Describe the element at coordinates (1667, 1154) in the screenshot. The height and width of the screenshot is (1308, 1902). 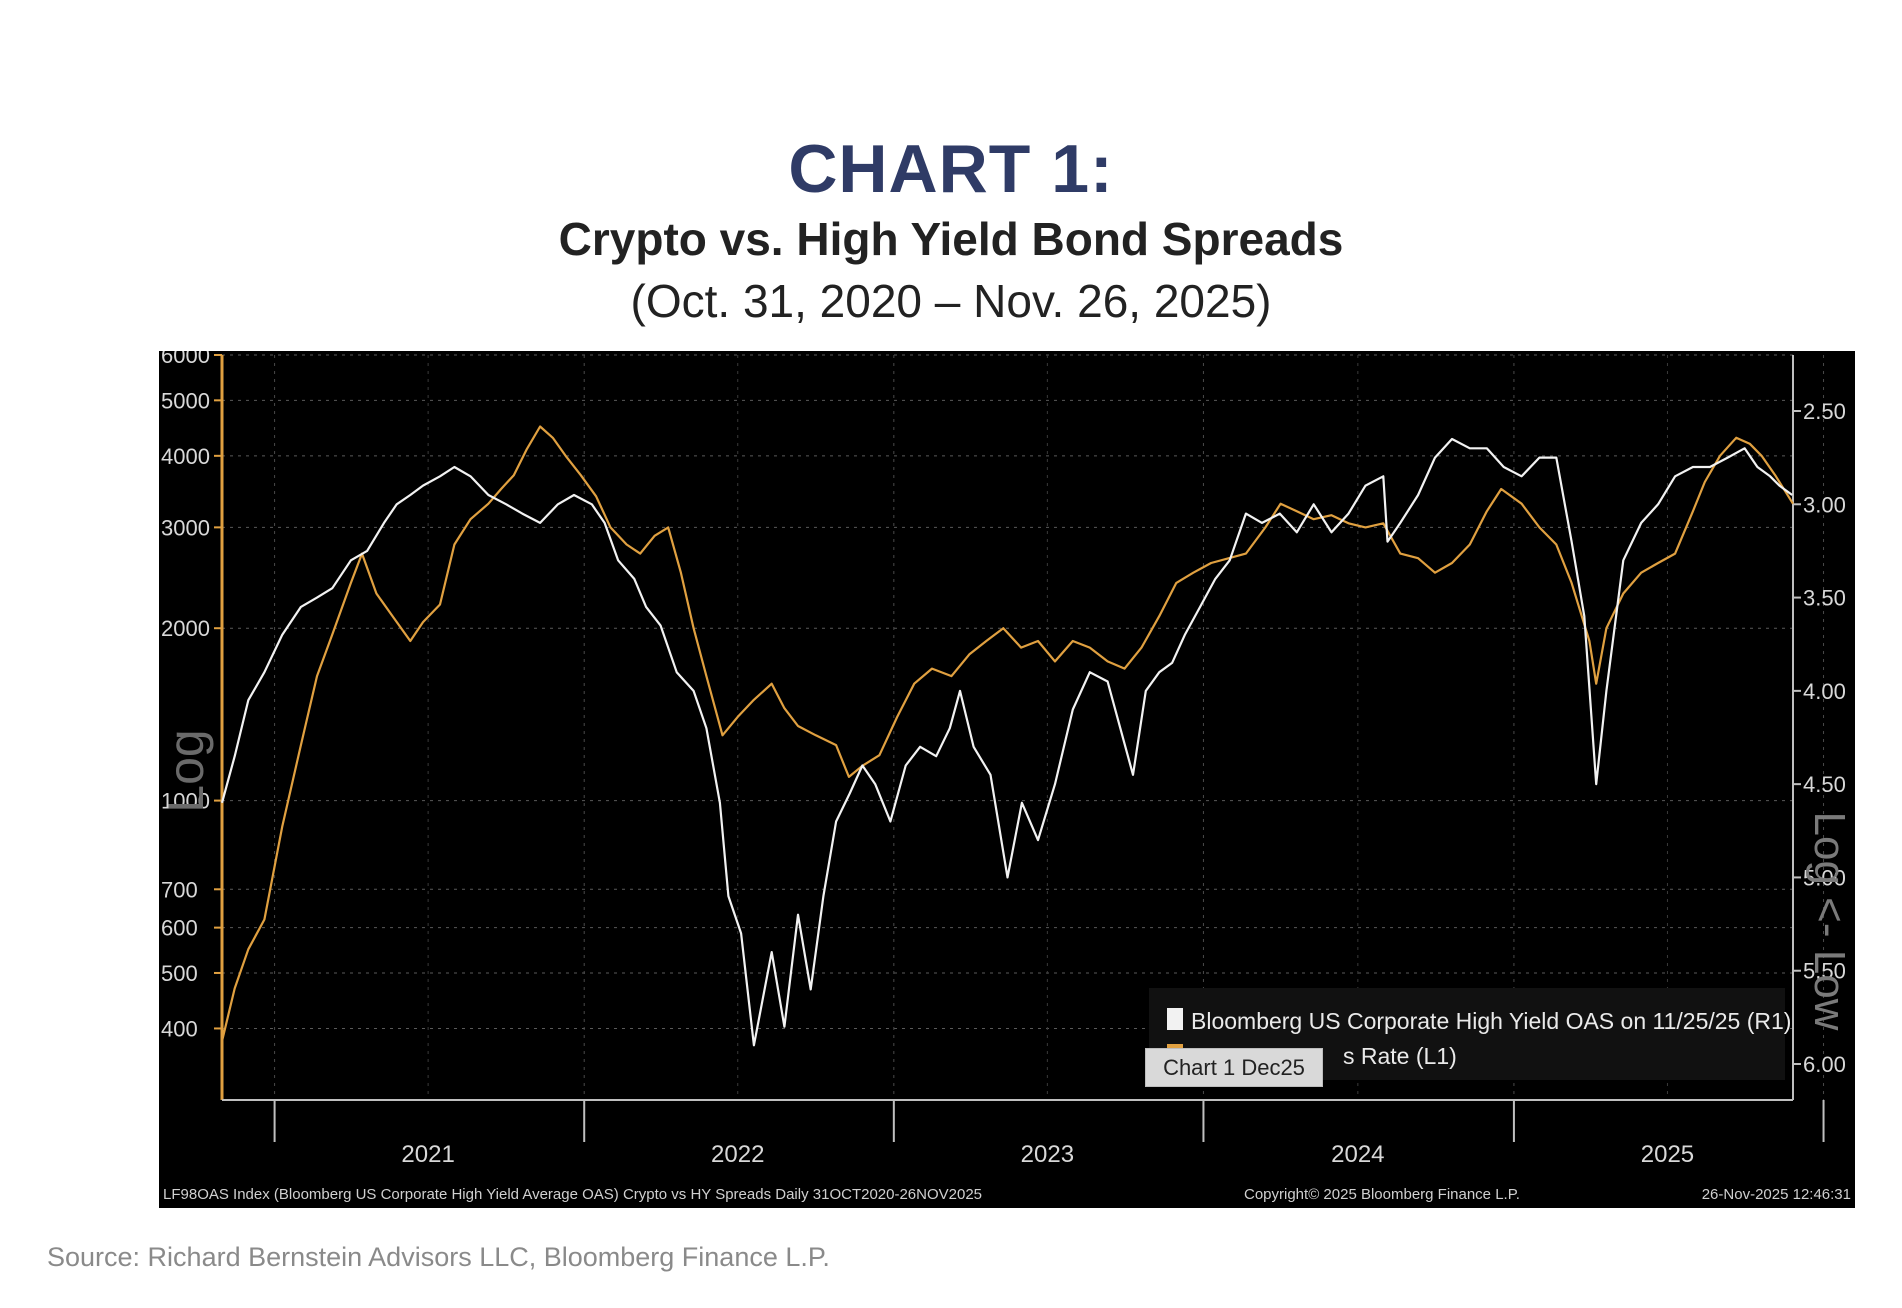
I see `x-tick-label: 2025` at that location.